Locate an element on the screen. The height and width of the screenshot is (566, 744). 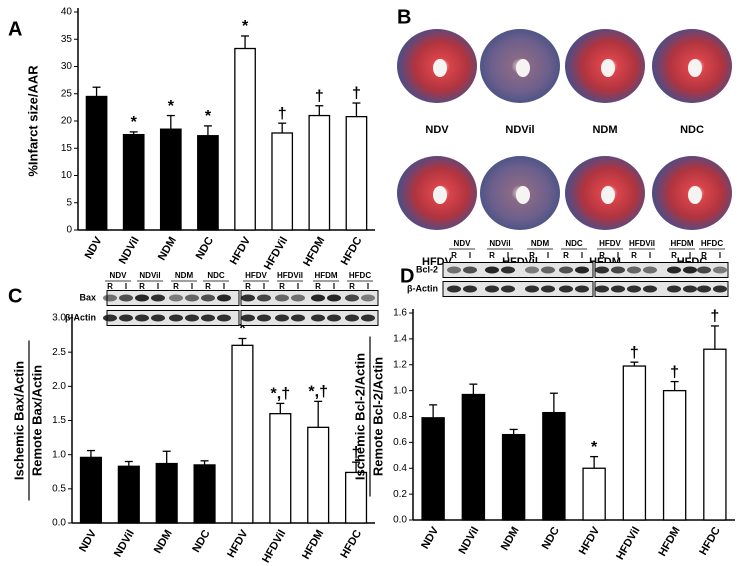
y-axis-label: Ischemic Bax/Actin is located at coordinates (18, 420).